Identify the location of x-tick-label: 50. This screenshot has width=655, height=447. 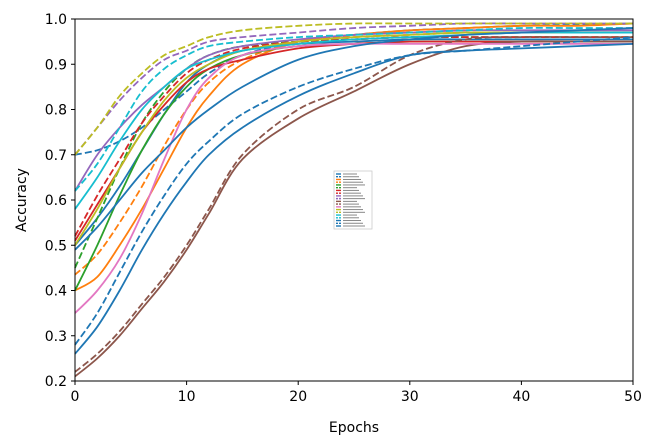
(633, 397).